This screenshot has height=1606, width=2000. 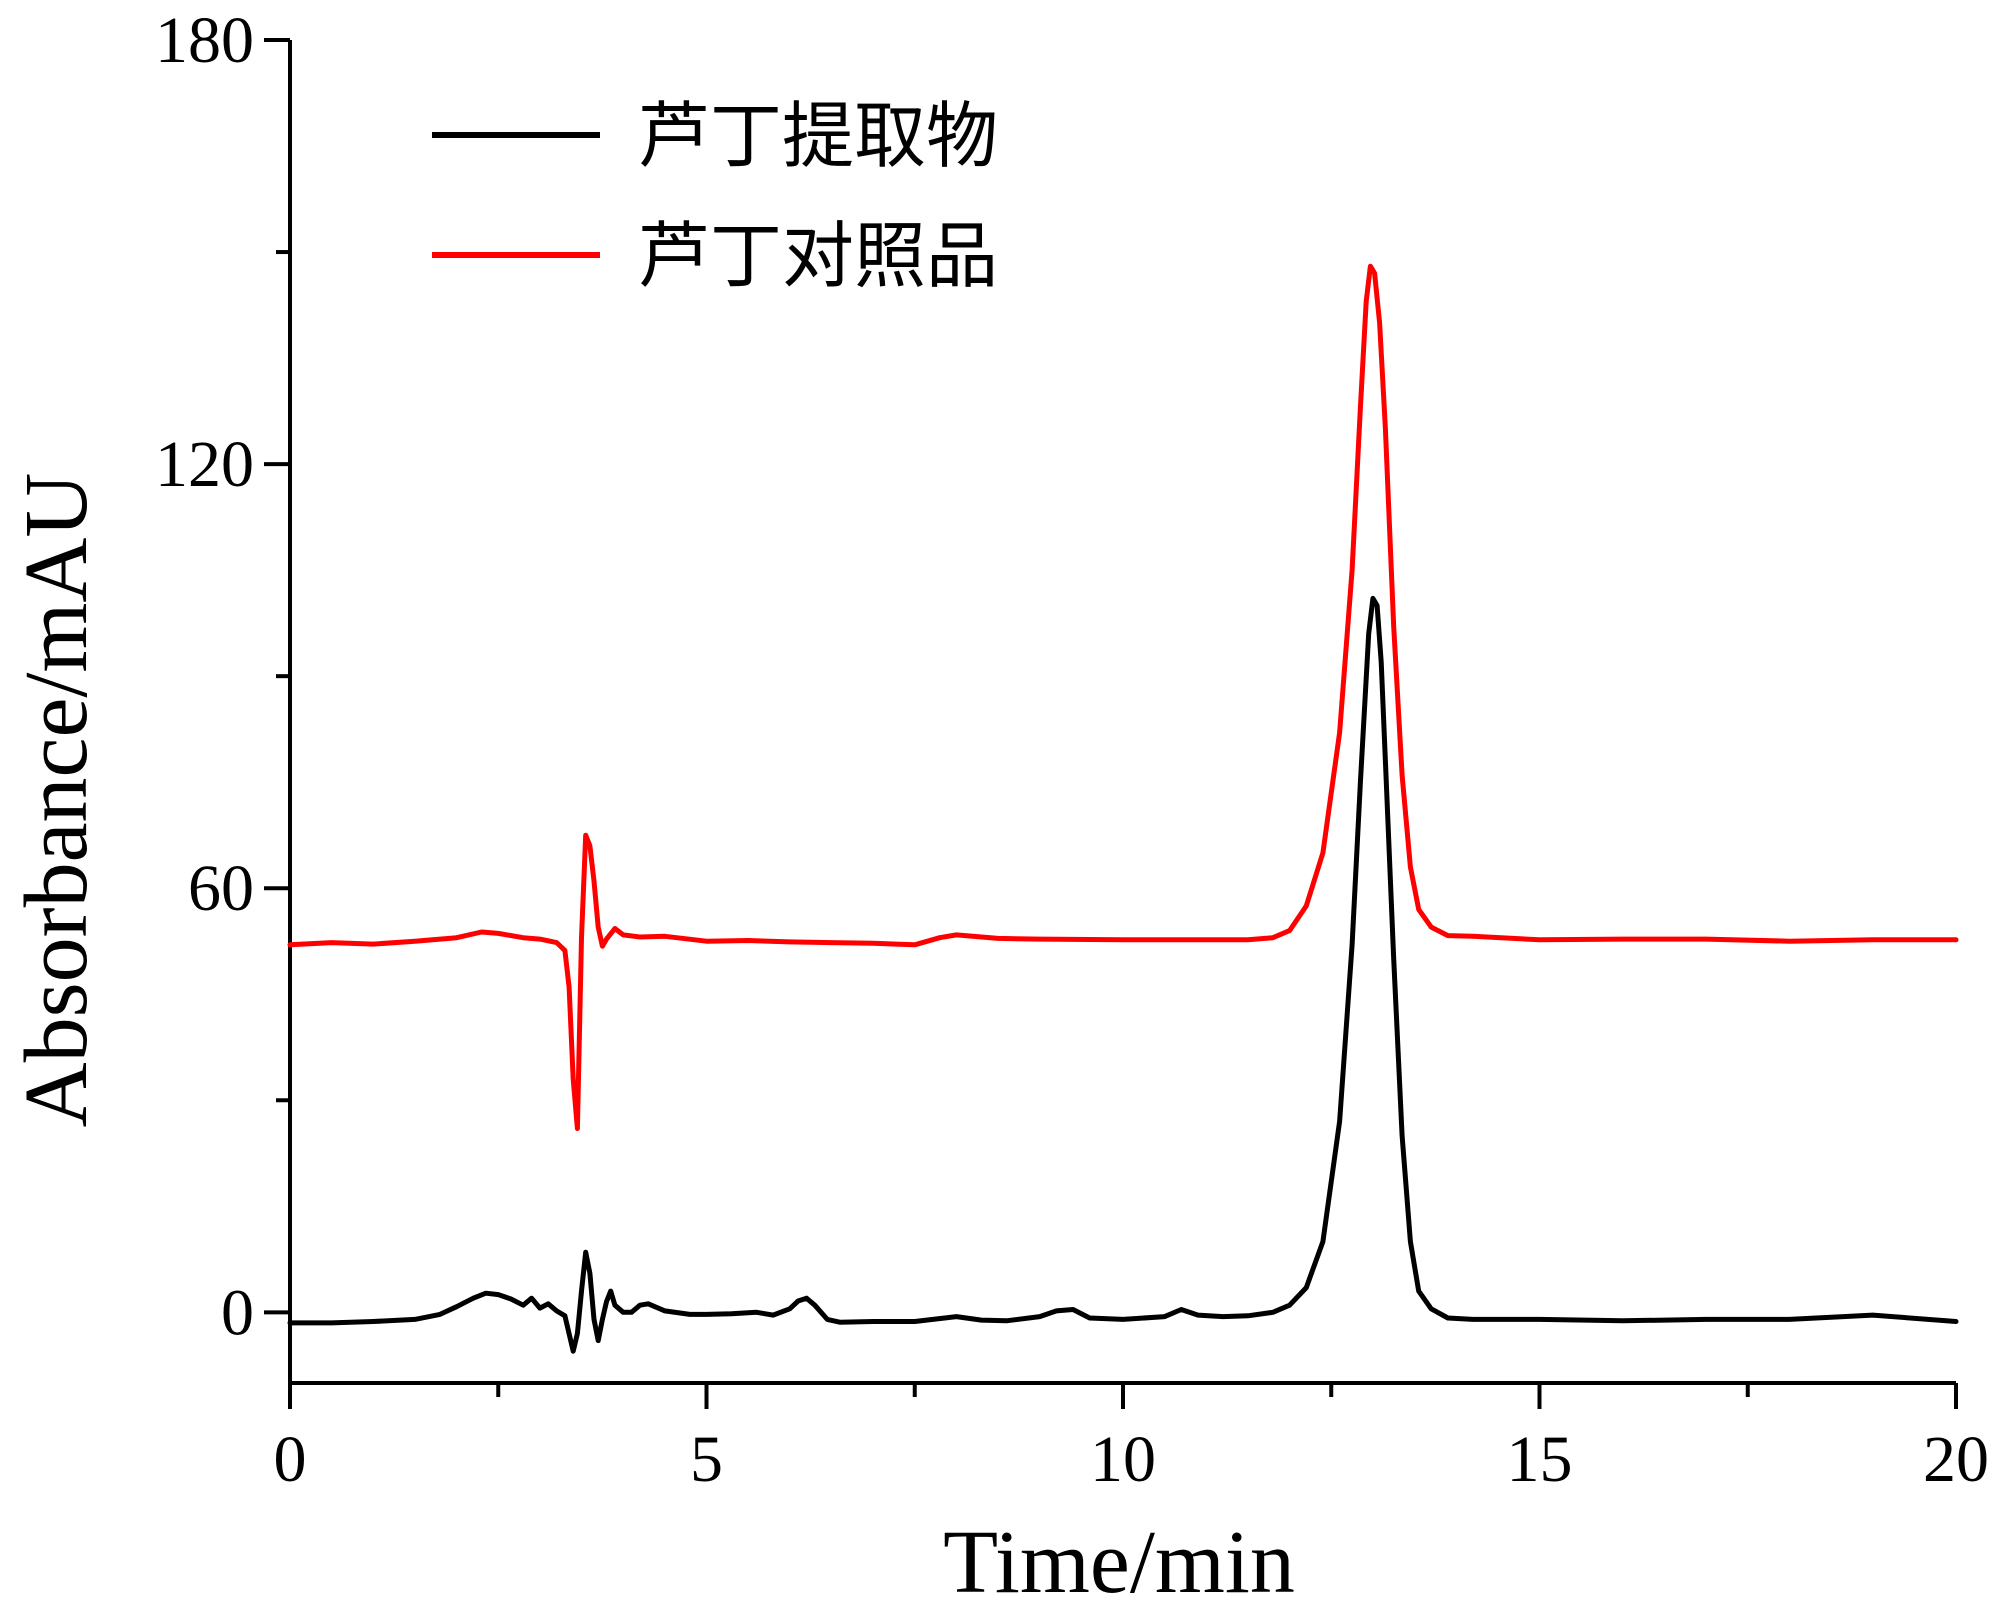 What do you see at coordinates (221, 888) in the screenshot?
I see `y-tick-label: 60` at bounding box center [221, 888].